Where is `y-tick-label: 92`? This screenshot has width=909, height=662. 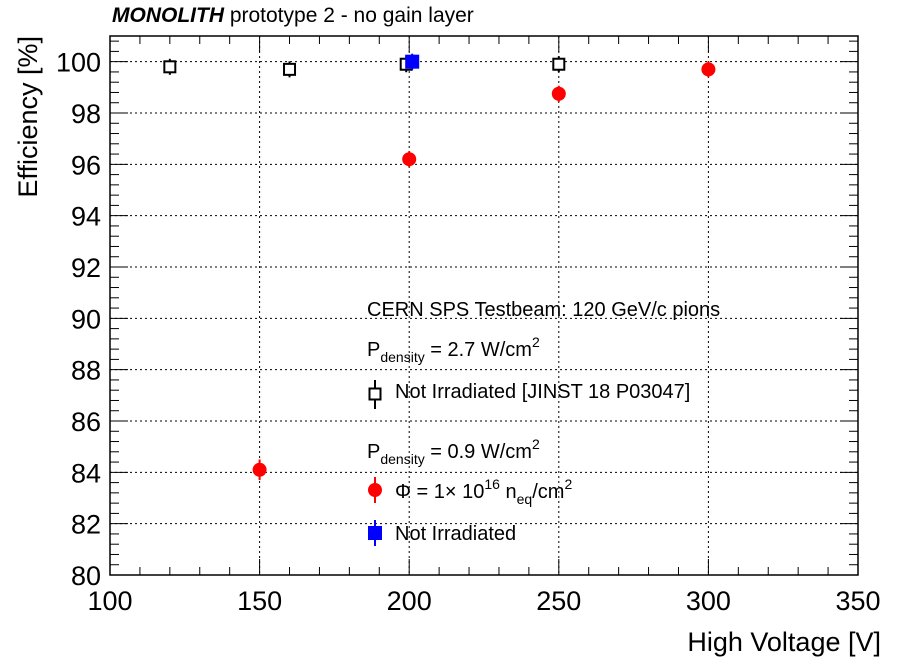 y-tick-label: 92 is located at coordinates (86, 268).